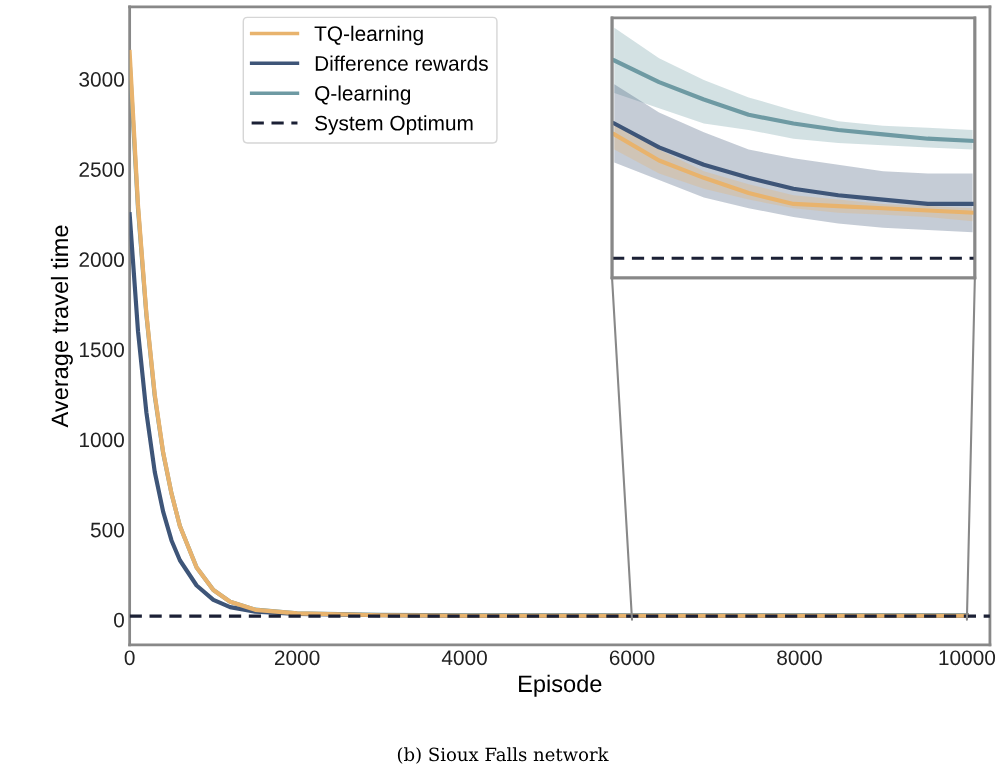 The image size is (1005, 774). What do you see at coordinates (61, 326) in the screenshot?
I see `y-axis-title: Average travel time` at bounding box center [61, 326].